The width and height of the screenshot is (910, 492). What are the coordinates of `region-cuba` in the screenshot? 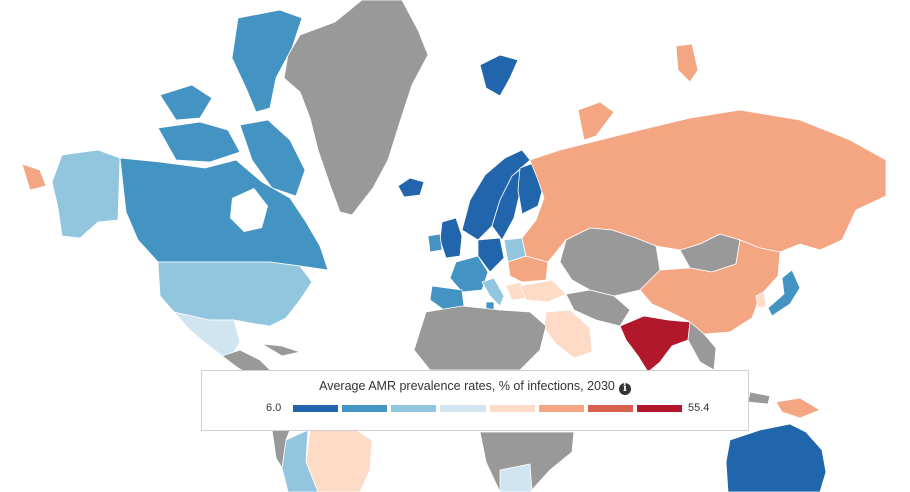 It's located at (281, 350).